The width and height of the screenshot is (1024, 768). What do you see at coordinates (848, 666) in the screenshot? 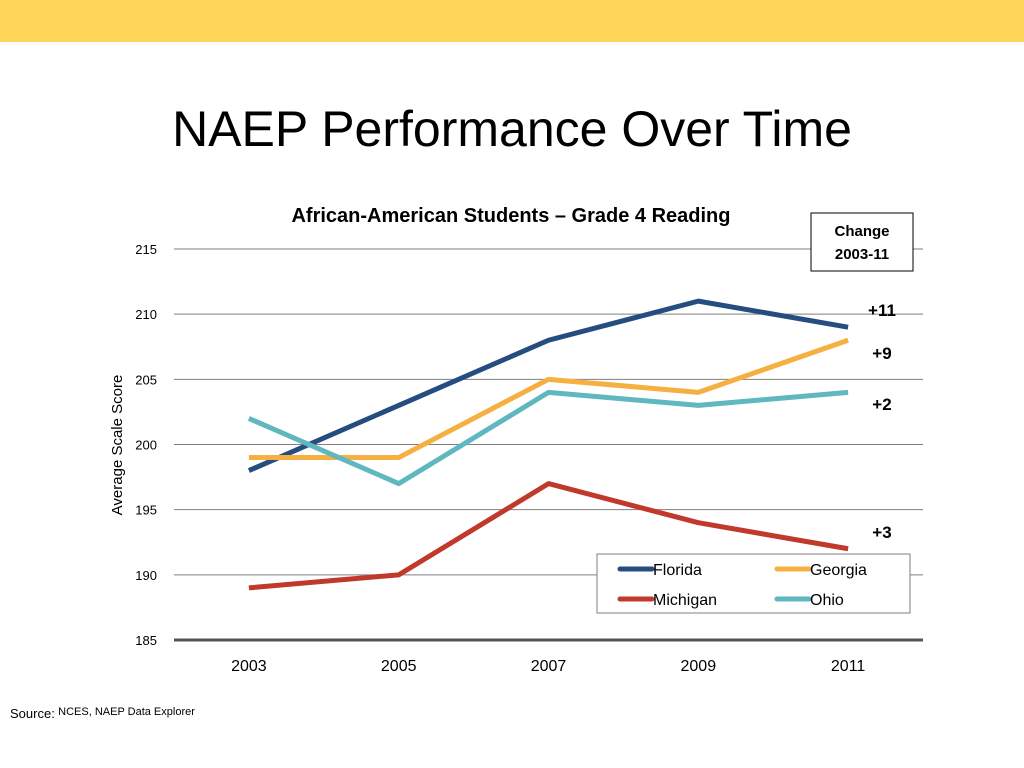
I see `x-tick-label: 2011` at bounding box center [848, 666].